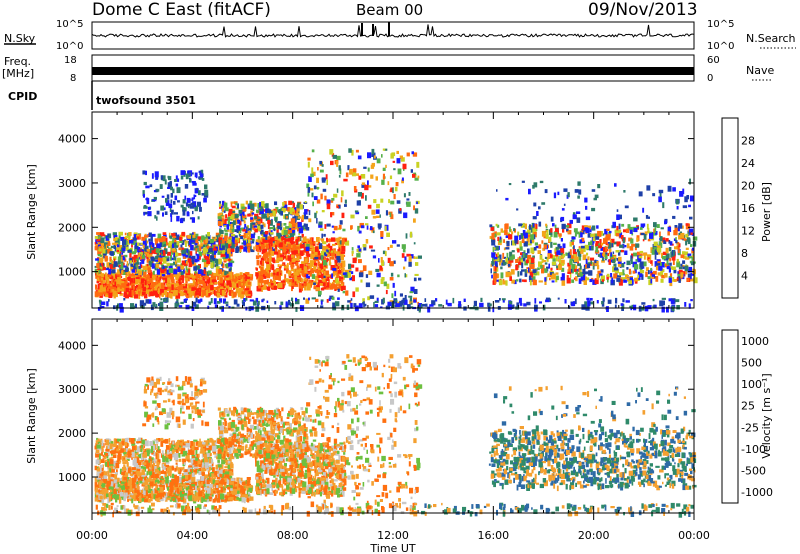 The image size is (800, 554). I want to click on power-colorbar-tick: 8, so click(744, 253).